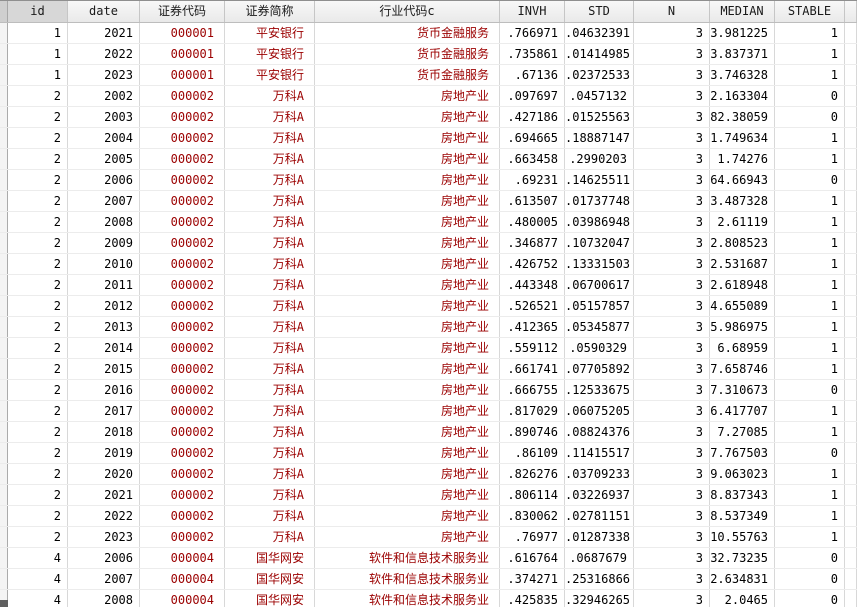 The image size is (857, 607). I want to click on cell-std: .11415517, so click(599, 453).